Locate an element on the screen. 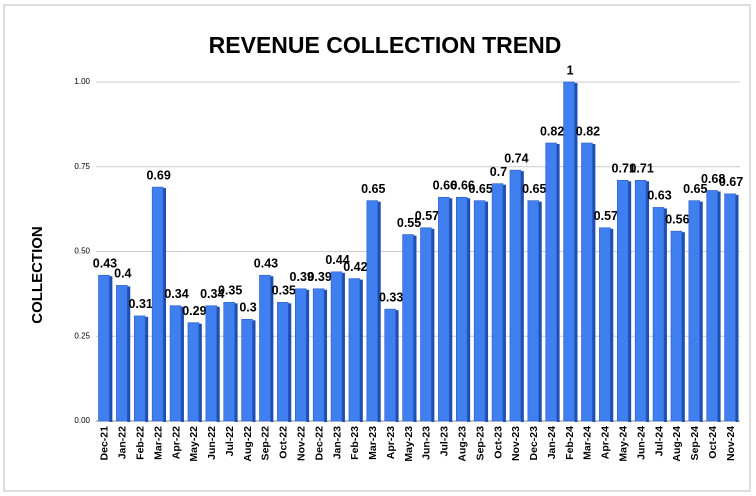 This screenshot has width=756, height=496. x-tick-label: Jun-24 is located at coordinates (641, 443).